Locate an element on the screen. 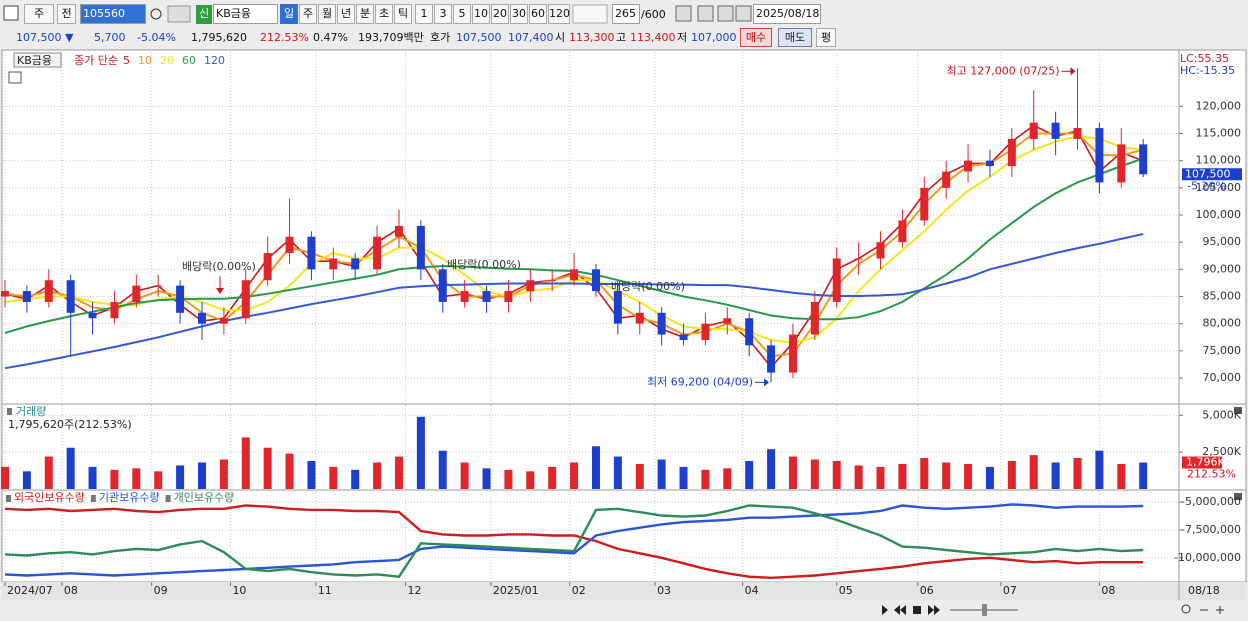 The image size is (1248, 621). prev-button: 전 is located at coordinates (66, 14).